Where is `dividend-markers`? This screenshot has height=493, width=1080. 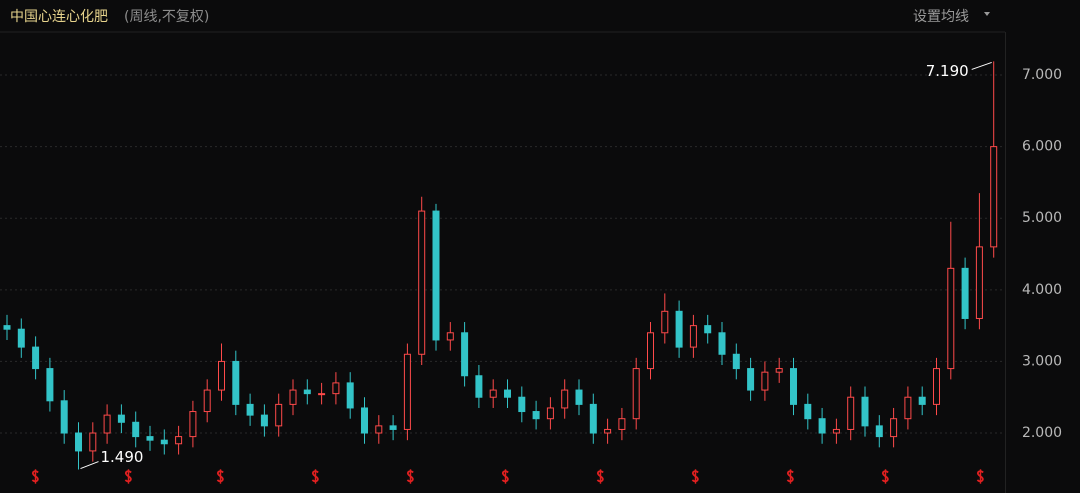
dividend-markers is located at coordinates (508, 476).